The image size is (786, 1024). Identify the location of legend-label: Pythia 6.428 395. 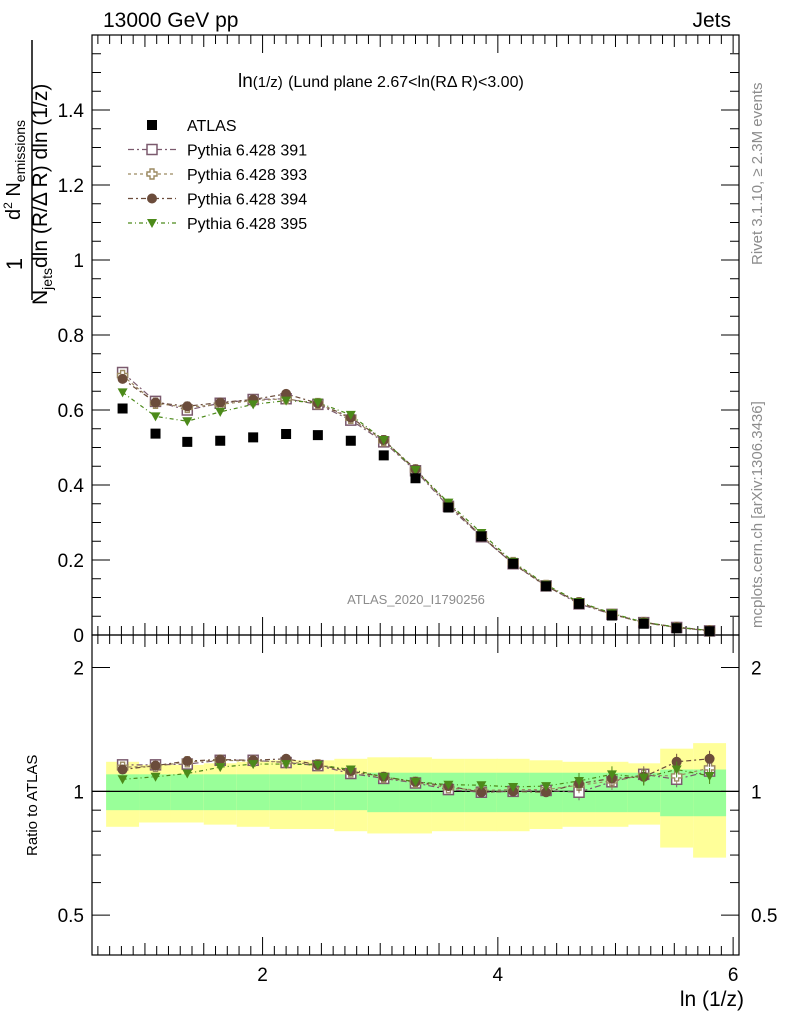
(247, 224).